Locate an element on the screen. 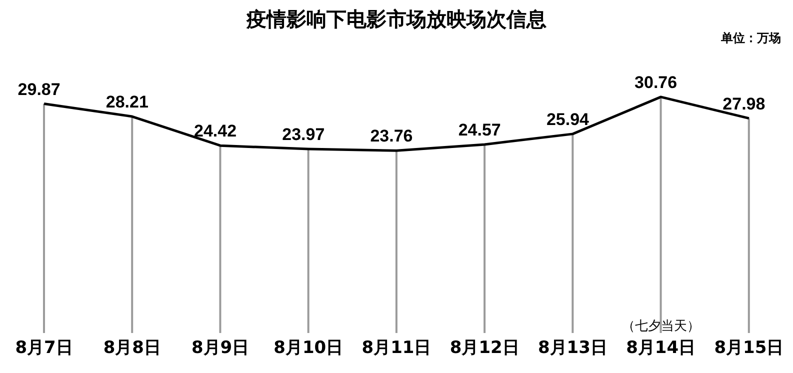  x-tick-label: 8月11日 is located at coordinates (397, 348).